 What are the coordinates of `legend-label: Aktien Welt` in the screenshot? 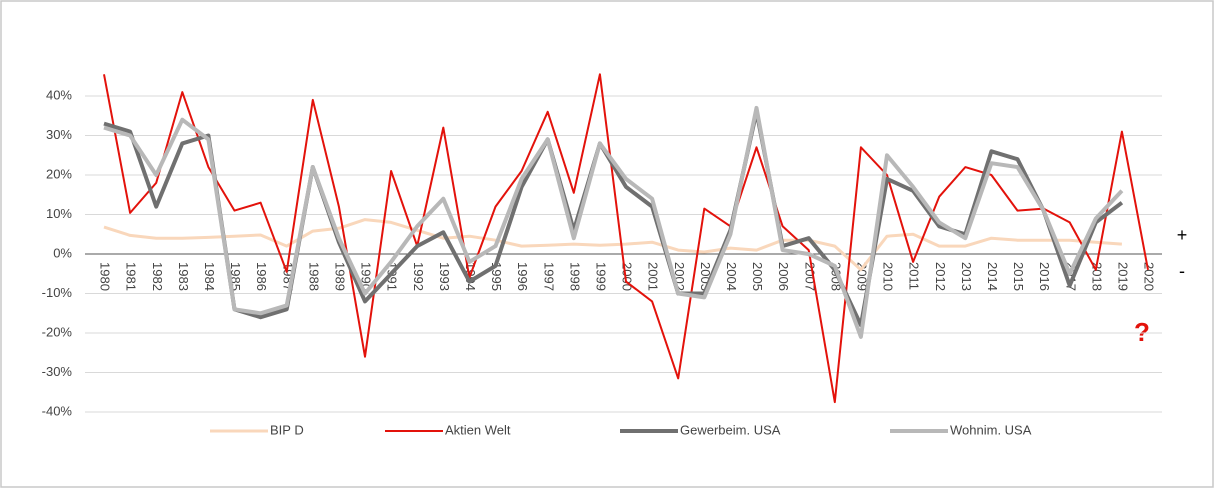 It's located at (478, 429).